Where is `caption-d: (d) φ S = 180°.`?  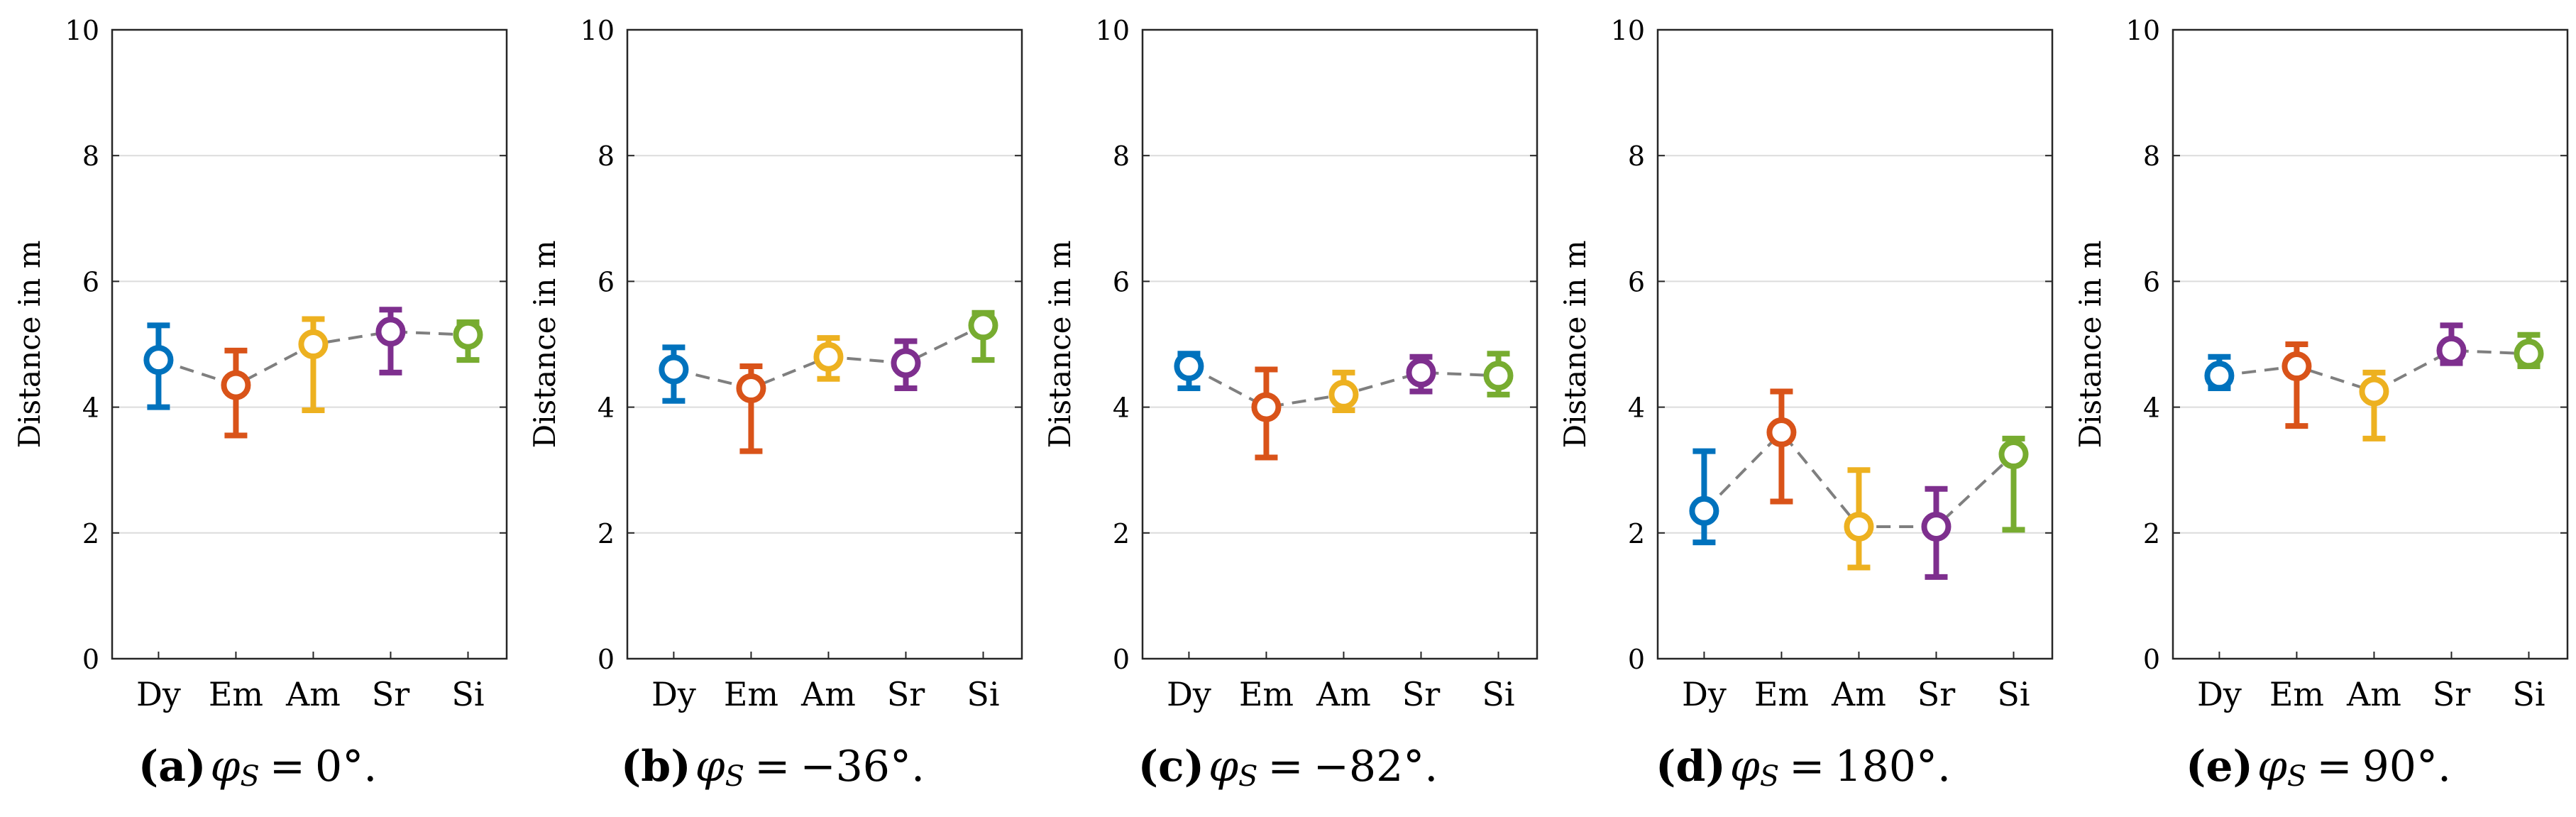
caption-d: (d) φ S = 180°. is located at coordinates (1803, 767).